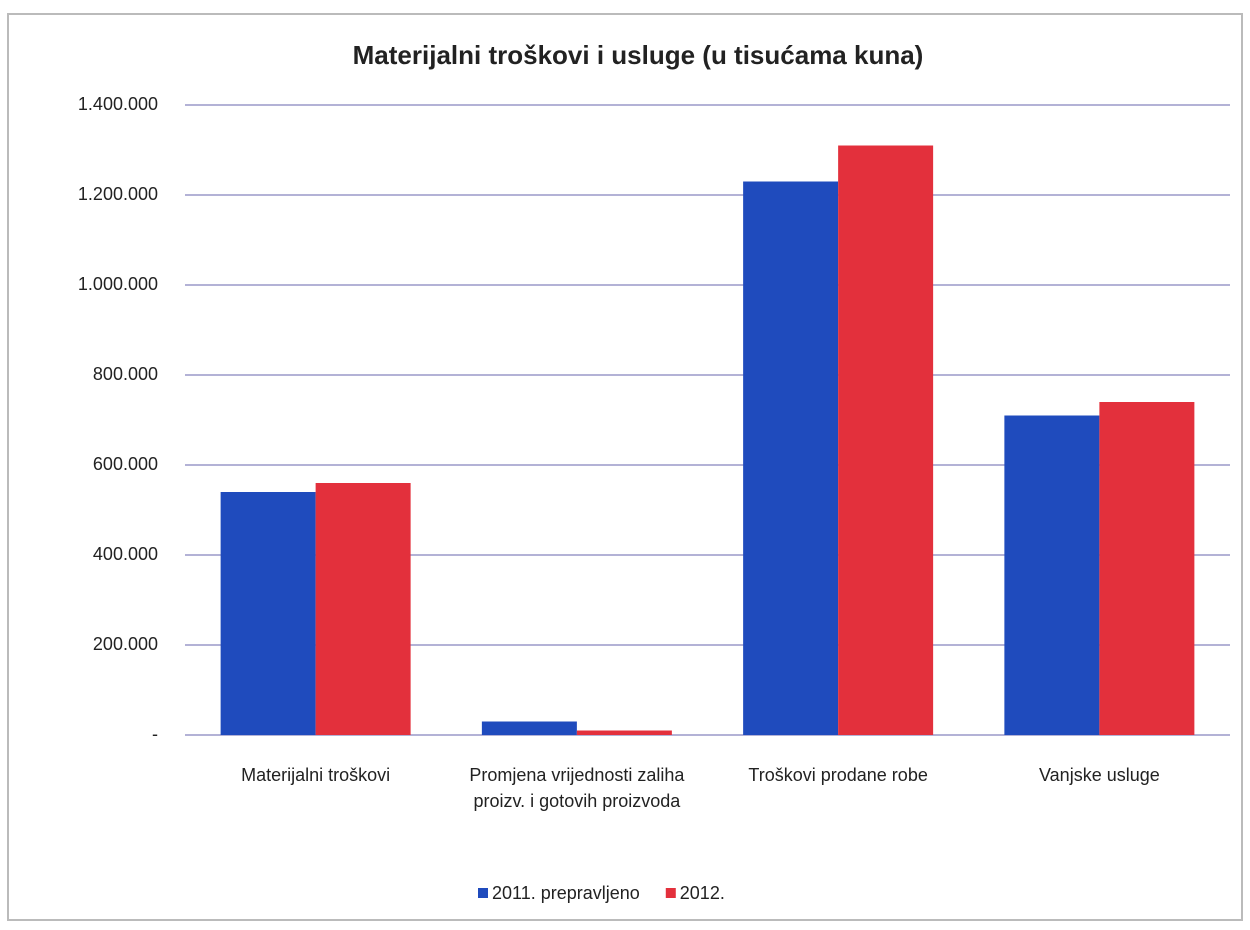 The width and height of the screenshot is (1250, 930). Describe the element at coordinates (838, 775) in the screenshot. I see `x-tick-label: Troškovi prodane robe` at that location.